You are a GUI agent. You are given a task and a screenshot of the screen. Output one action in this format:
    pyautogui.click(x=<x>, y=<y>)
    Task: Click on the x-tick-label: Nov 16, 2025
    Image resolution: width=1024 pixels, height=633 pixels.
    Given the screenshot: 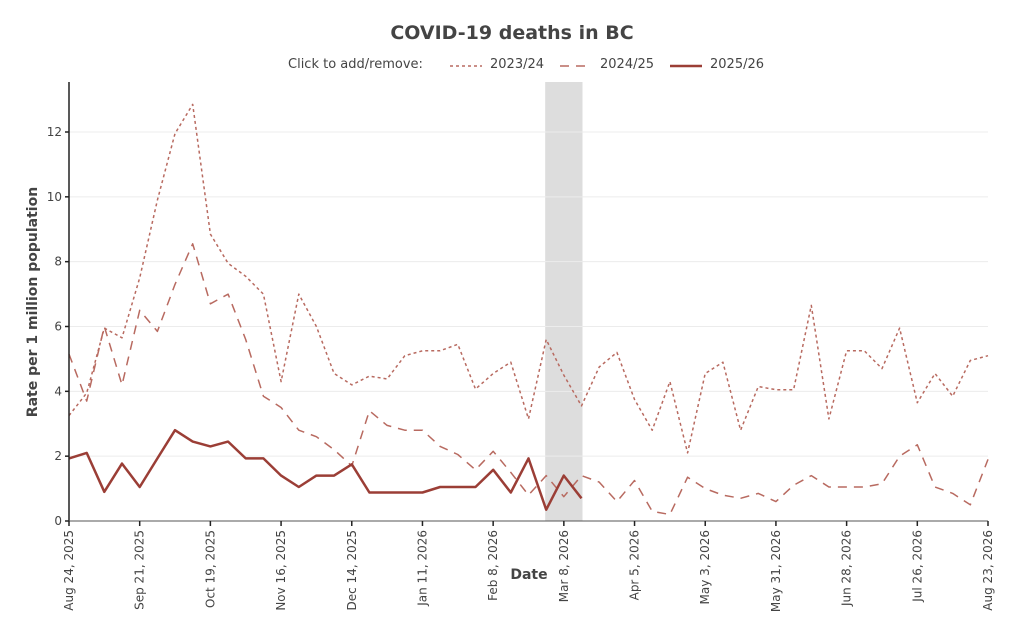 What is the action you would take?
    pyautogui.click(x=281, y=570)
    